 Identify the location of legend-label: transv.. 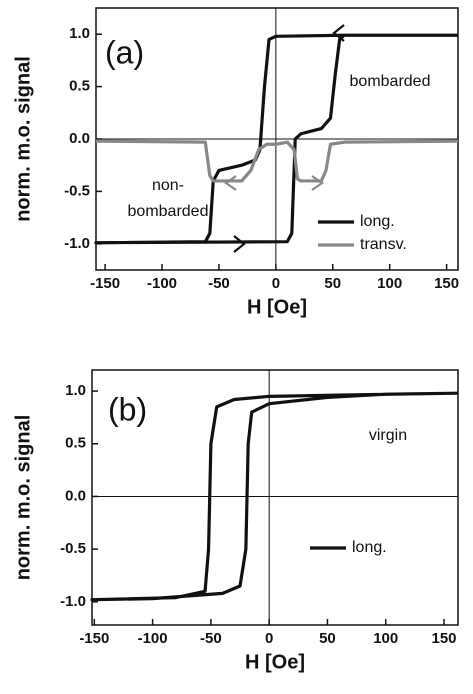
(383, 244).